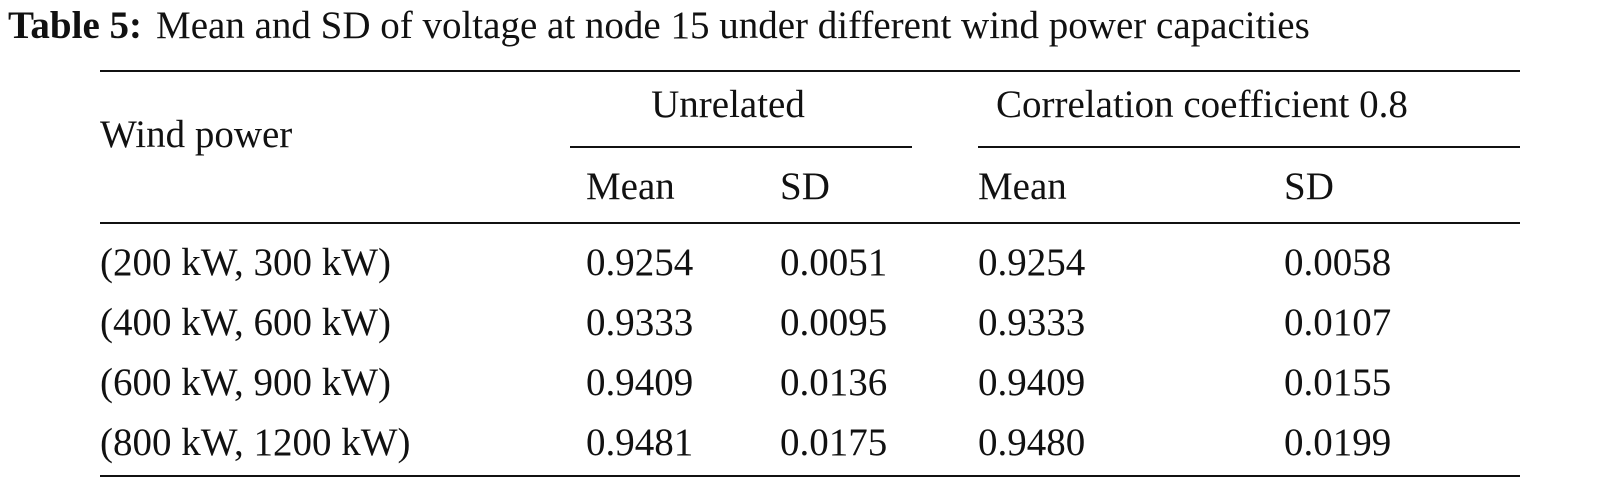 The image size is (1610, 490). What do you see at coordinates (1032, 442) in the screenshot?
I see `table-cell-correlation-mean: 0.9480` at bounding box center [1032, 442].